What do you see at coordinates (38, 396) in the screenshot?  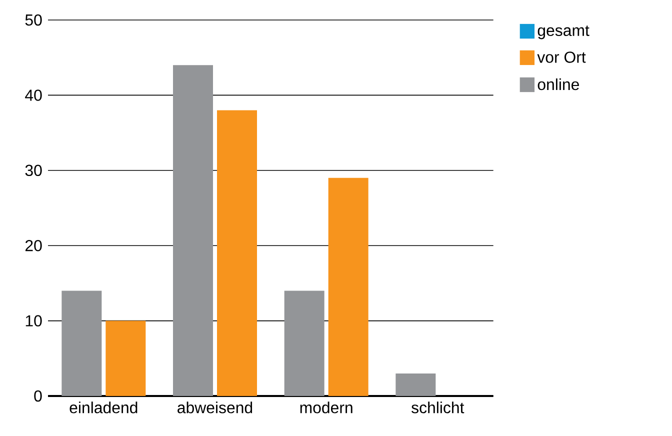 I see `y-tick-label: 0` at bounding box center [38, 396].